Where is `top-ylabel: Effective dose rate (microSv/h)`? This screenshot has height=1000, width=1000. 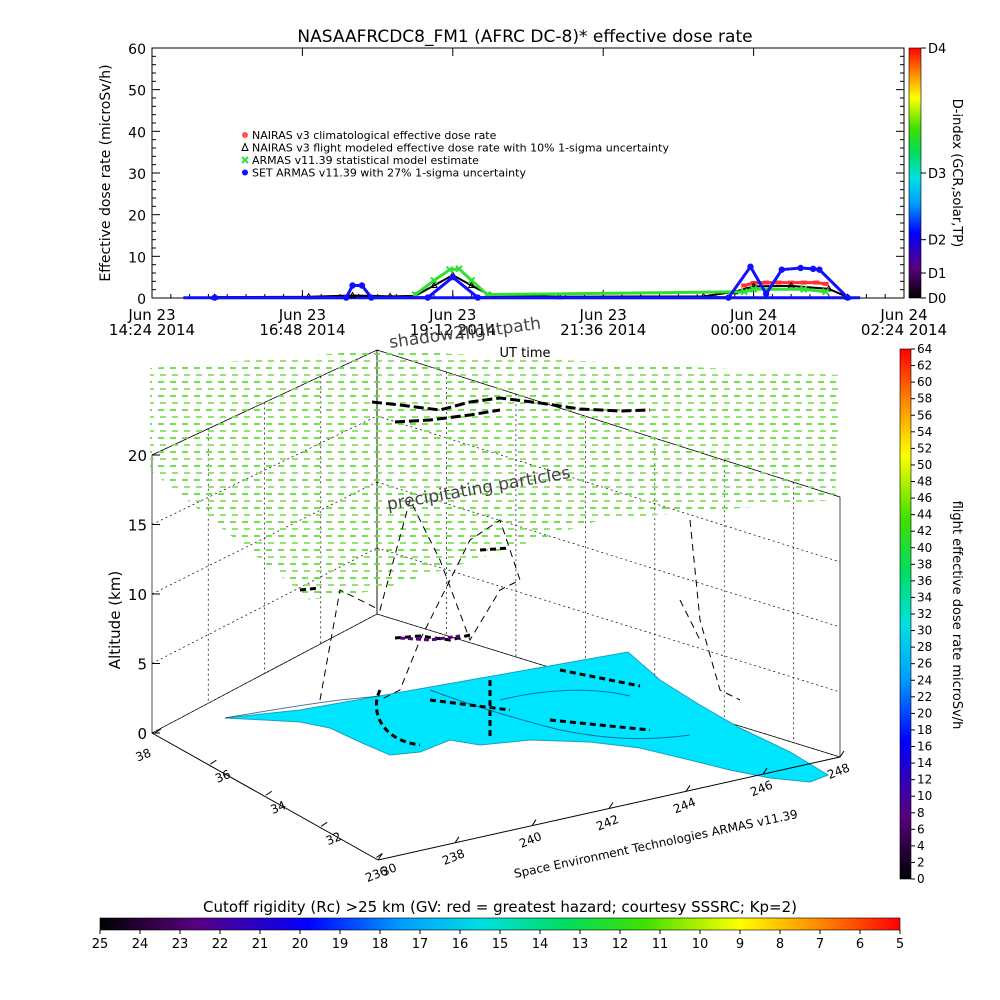
top-ylabel: Effective dose rate (microSv/h) is located at coordinates (106, 172).